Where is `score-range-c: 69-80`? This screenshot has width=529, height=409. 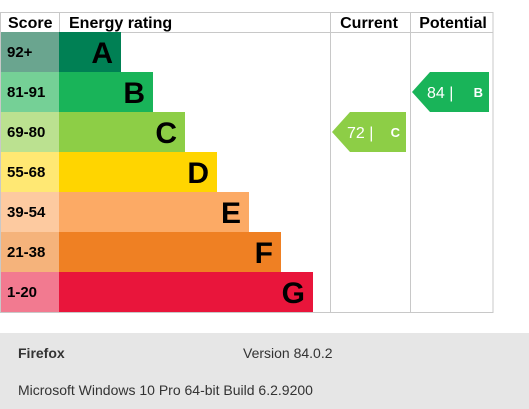 score-range-c: 69-80 is located at coordinates (26, 132).